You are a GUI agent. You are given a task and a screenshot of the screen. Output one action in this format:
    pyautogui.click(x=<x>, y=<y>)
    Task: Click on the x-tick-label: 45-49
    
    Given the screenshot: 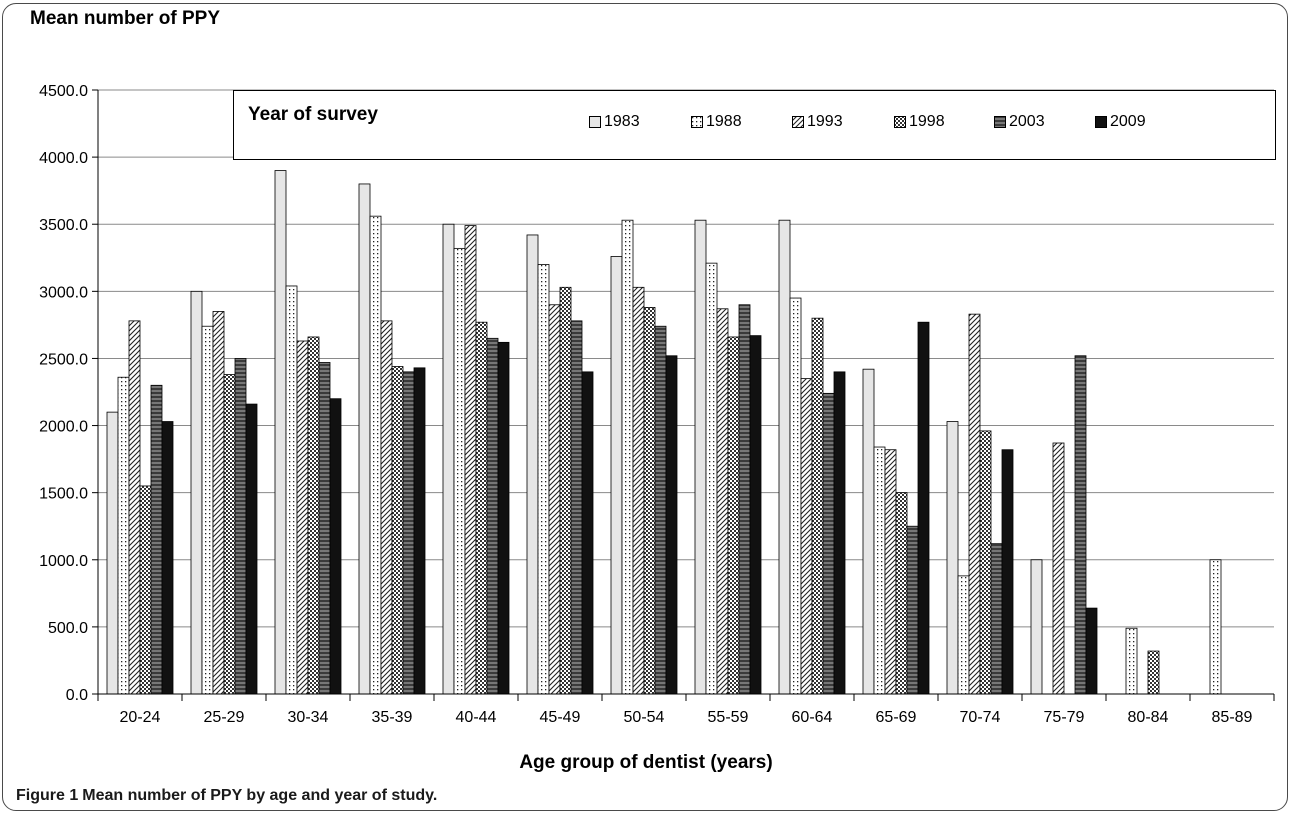 What is the action you would take?
    pyautogui.click(x=560, y=717)
    